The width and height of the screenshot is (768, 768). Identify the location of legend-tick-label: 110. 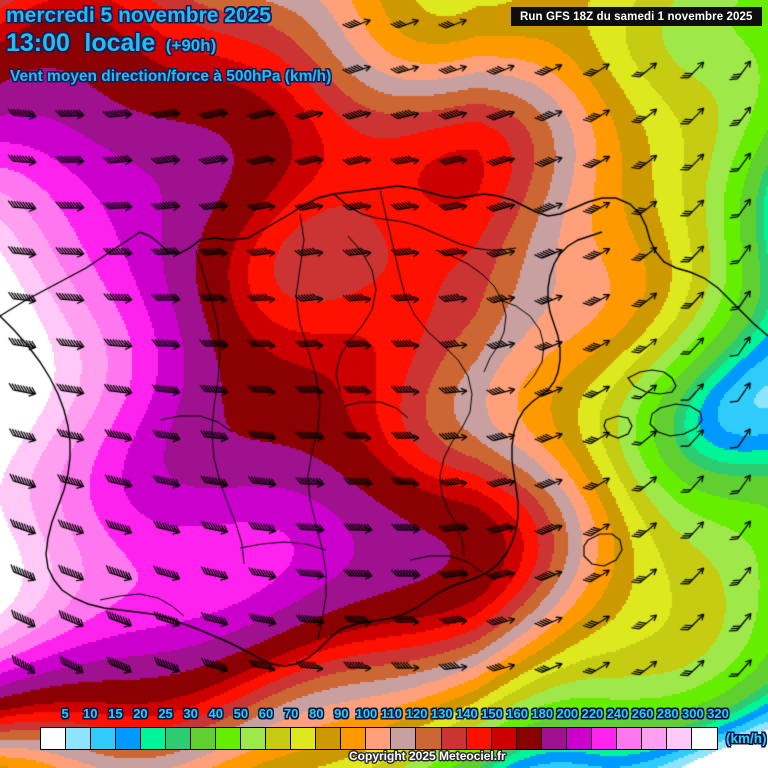
(392, 713).